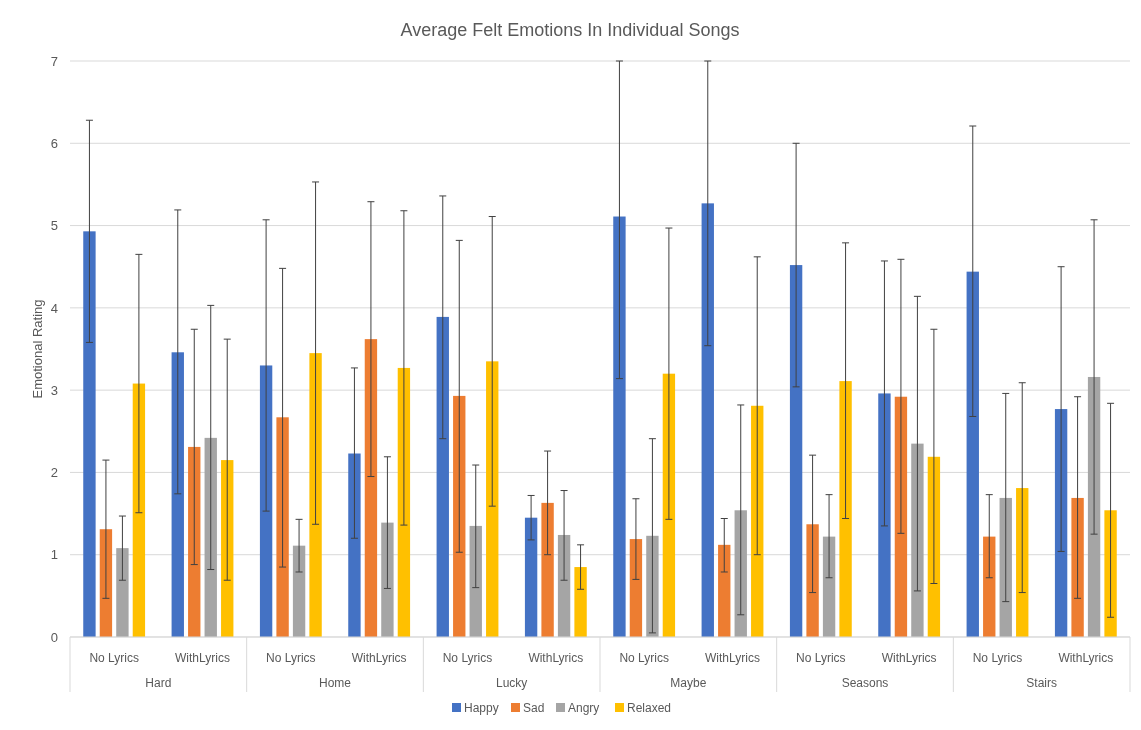 The image size is (1141, 730). Describe the element at coordinates (54, 226) in the screenshot. I see `y-tick-label: 5` at that location.